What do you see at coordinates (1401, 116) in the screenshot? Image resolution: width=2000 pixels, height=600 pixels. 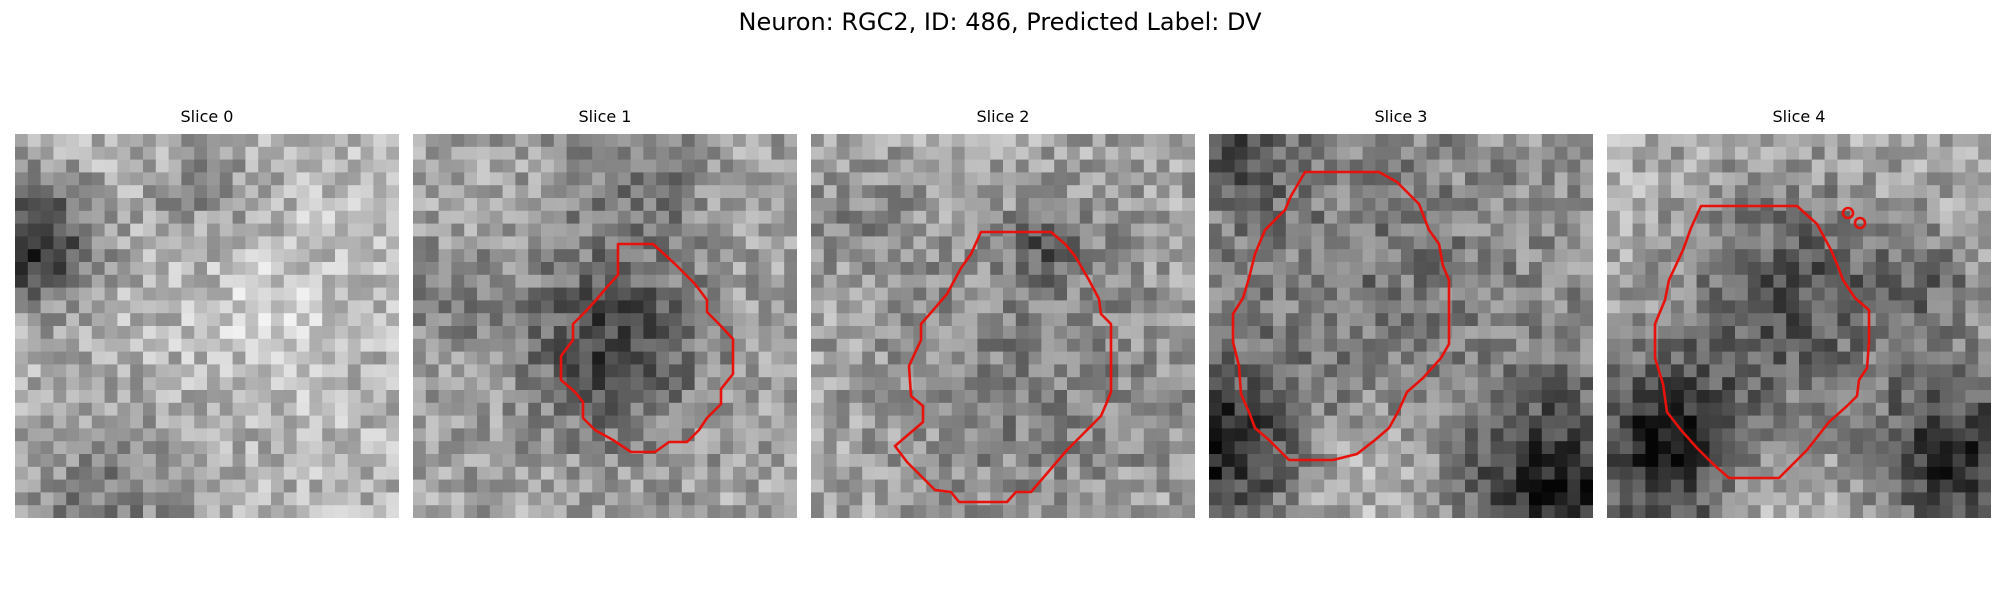 I see `slice-title-3: Slice 3` at bounding box center [1401, 116].